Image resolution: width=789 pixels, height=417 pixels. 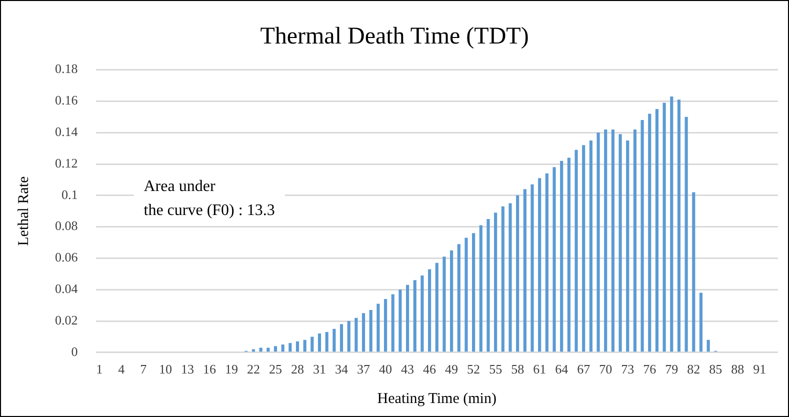 What do you see at coordinates (539, 369) in the screenshot?
I see `x-tick-label: 61` at bounding box center [539, 369].